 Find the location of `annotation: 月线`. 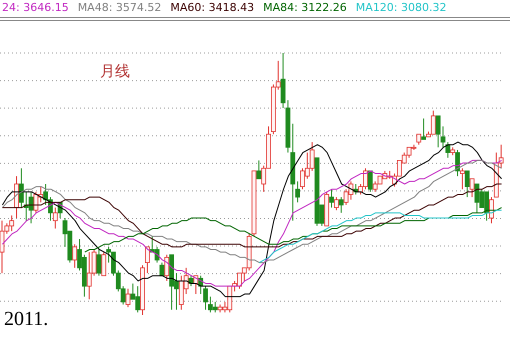

annotation: 月线 is located at coordinates (115, 71).